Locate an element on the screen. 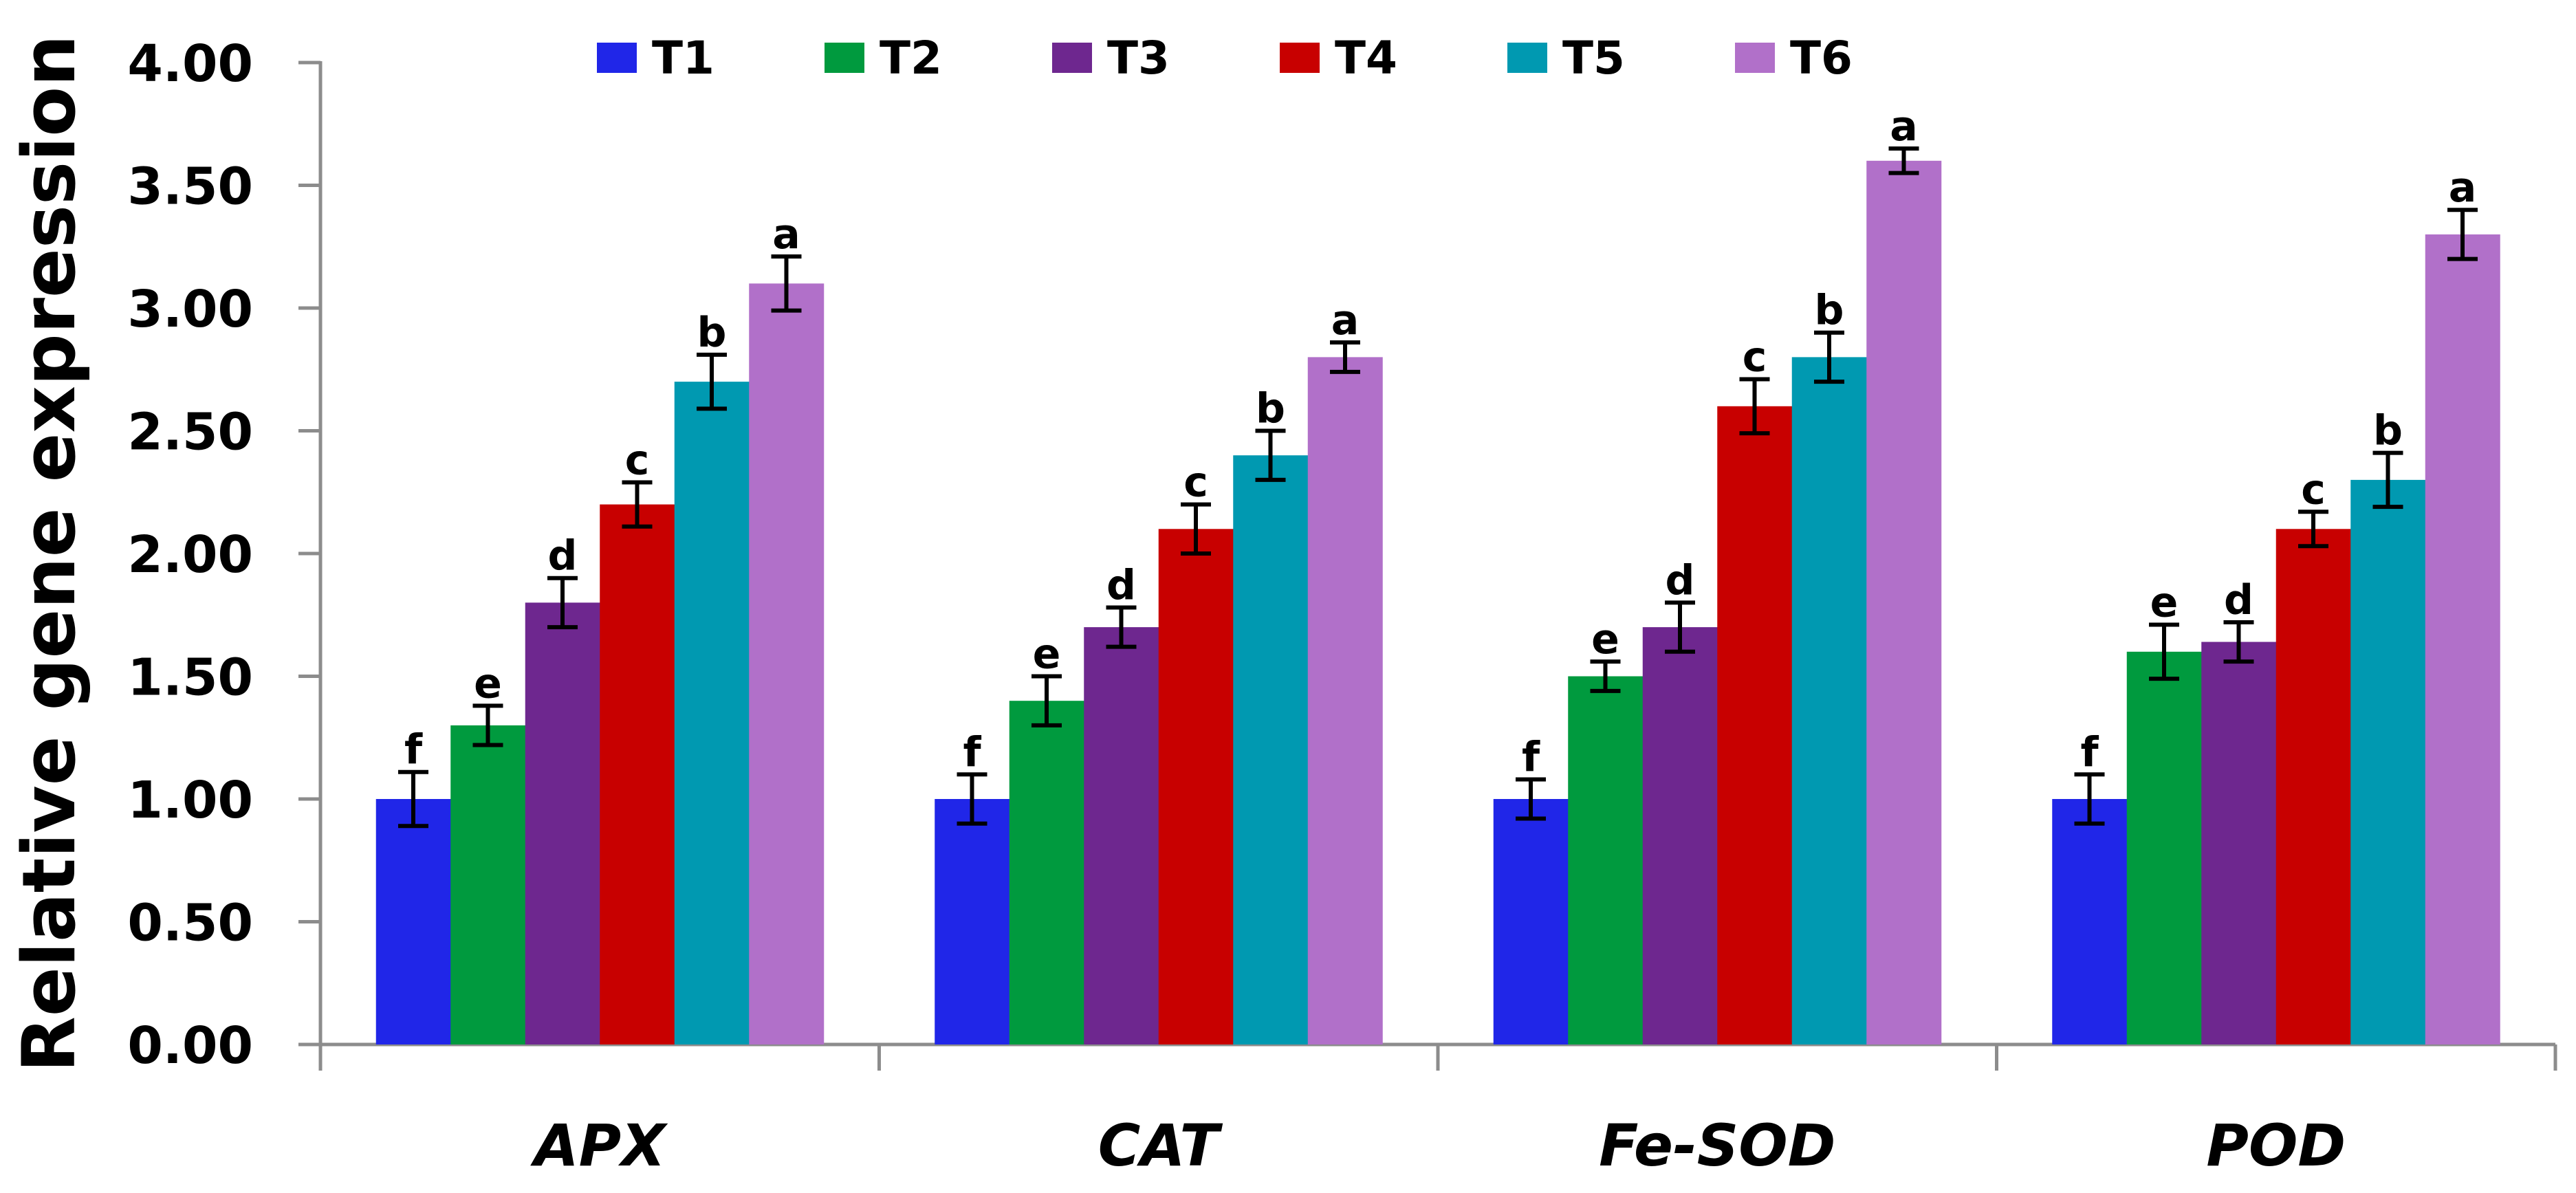  bar-t1-pod is located at coordinates (2090, 921).